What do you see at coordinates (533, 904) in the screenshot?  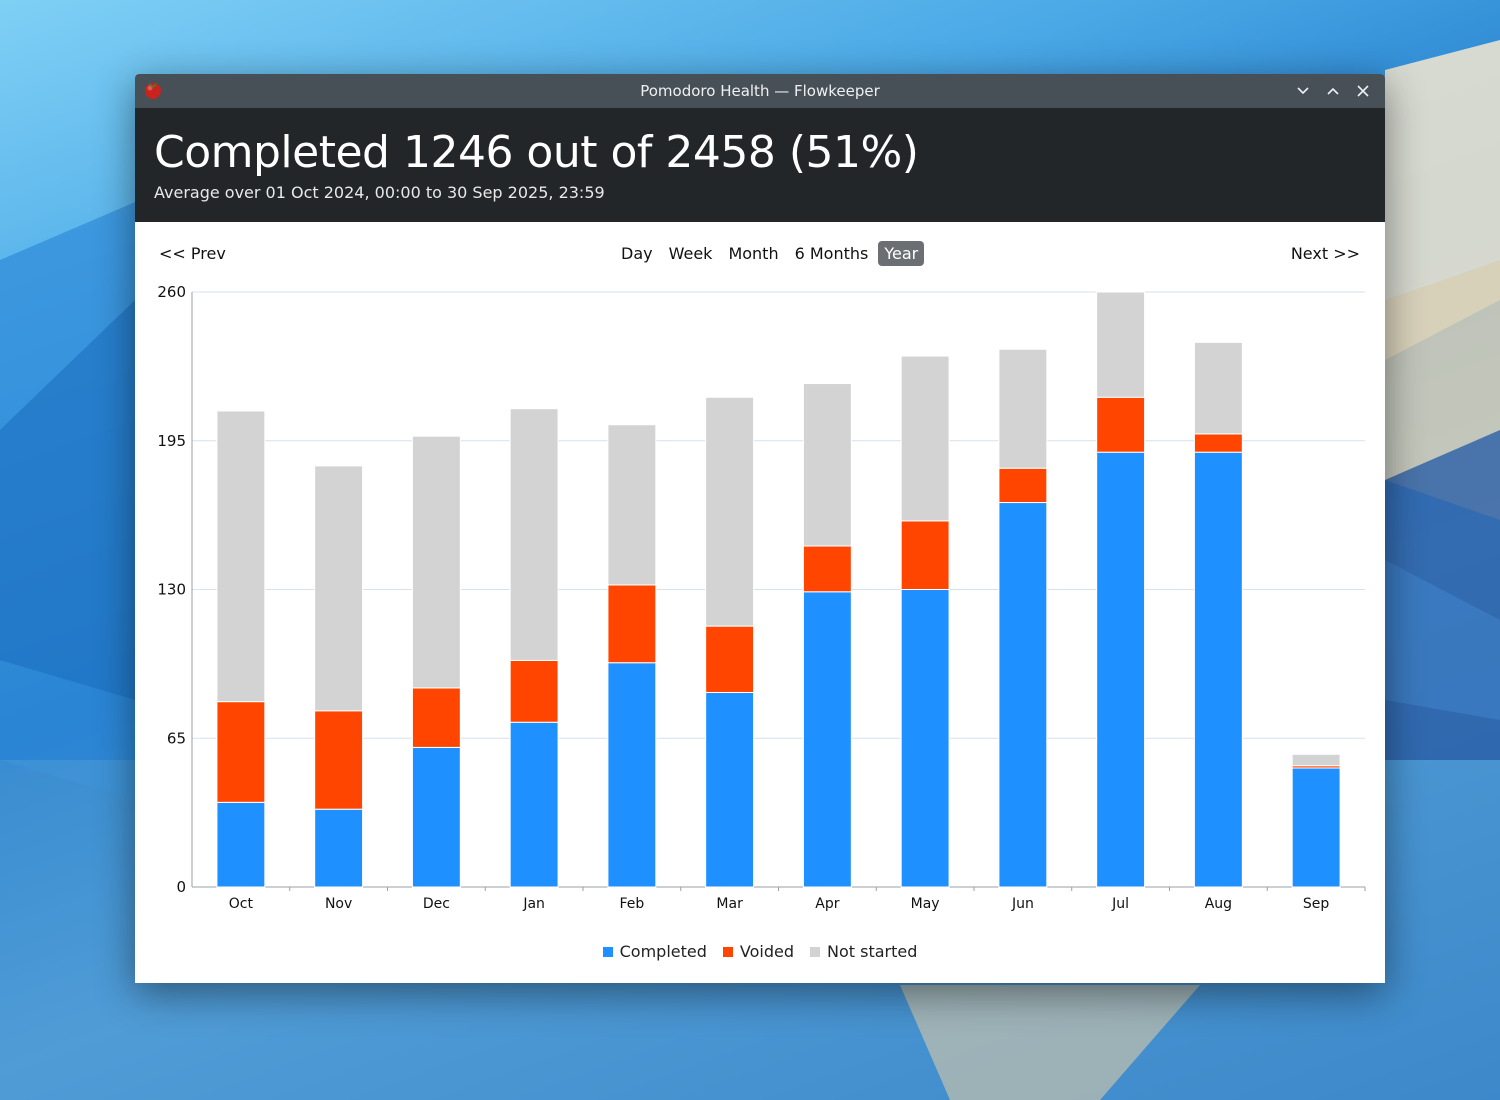 I see `x-tick-label: Jan` at bounding box center [533, 904].